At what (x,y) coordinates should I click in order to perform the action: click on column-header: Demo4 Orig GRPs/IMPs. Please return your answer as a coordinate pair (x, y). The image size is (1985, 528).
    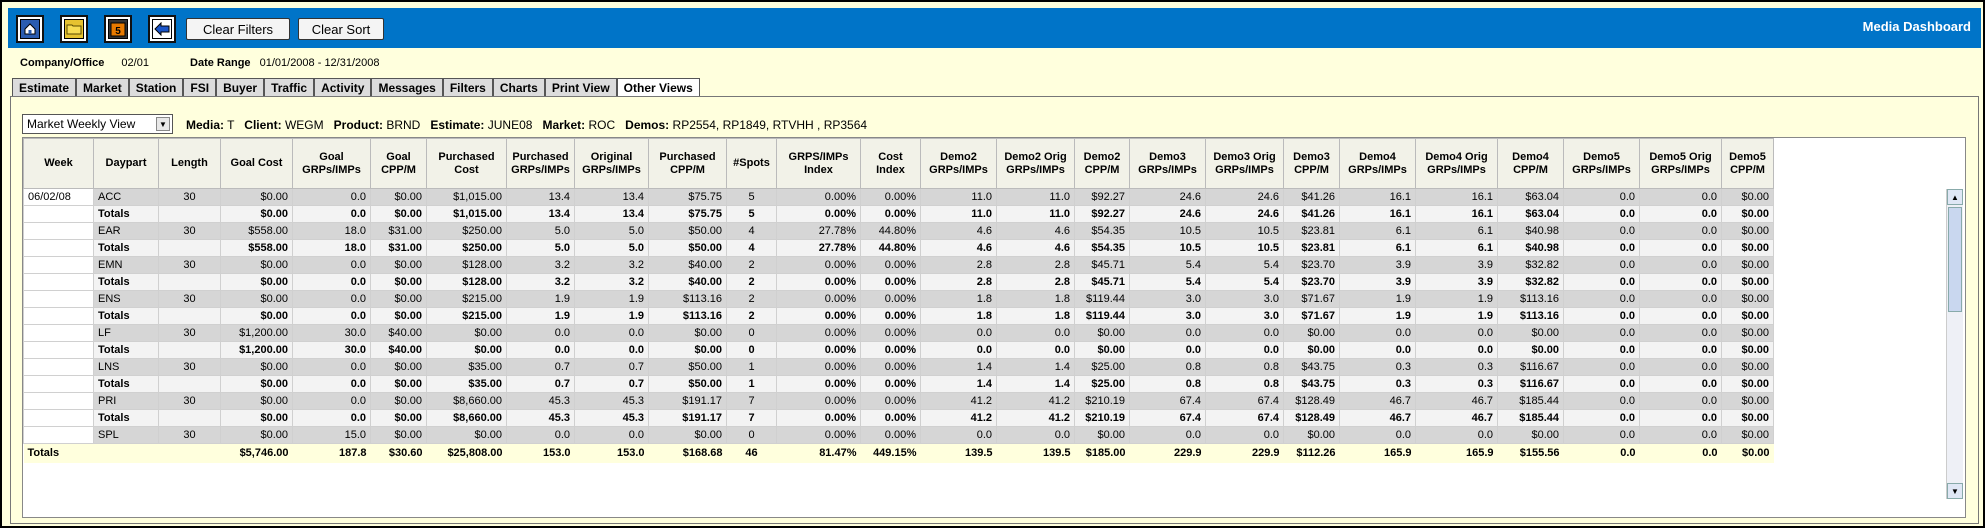
    Looking at the image, I should click on (1456, 163).